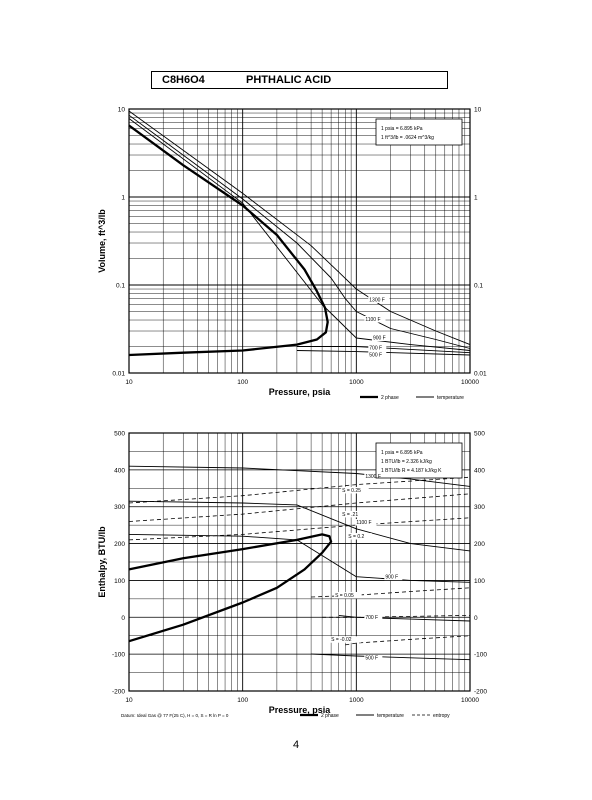  Describe the element at coordinates (119, 507) in the screenshot. I see `y-tick-label-left: 300` at that location.